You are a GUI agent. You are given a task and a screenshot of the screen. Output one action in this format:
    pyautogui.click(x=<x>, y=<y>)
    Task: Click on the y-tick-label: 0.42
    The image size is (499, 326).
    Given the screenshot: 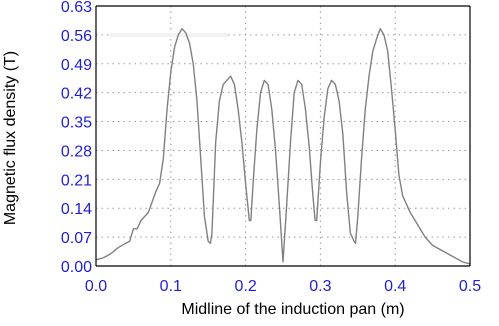 What is the action you would take?
    pyautogui.click(x=76, y=94)
    